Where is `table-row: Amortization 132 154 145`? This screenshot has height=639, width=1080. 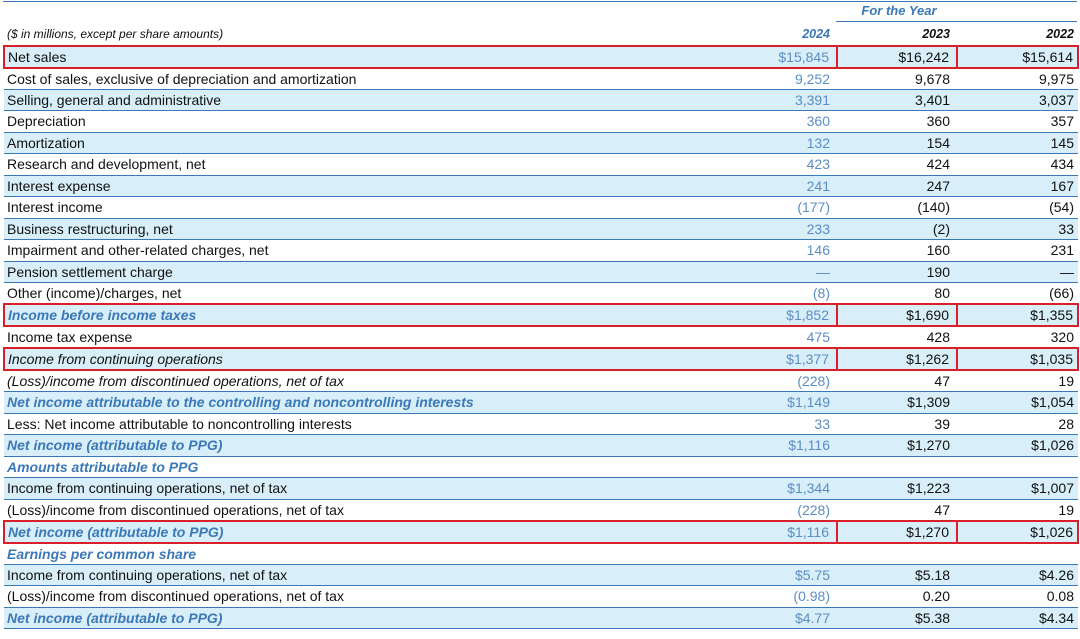
table-row: Amortization 132 154 145 is located at coordinates (541, 143).